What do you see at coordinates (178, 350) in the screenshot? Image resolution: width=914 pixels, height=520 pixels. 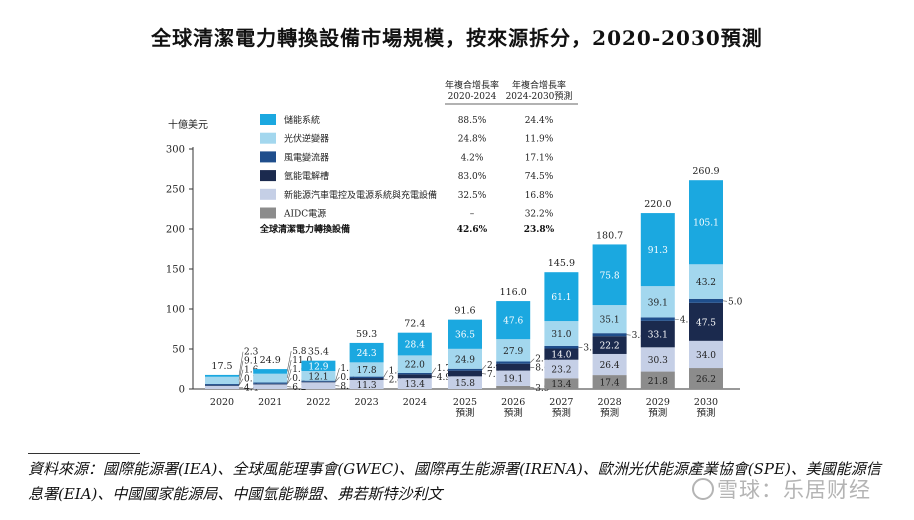 I see `y-tick-label: 50` at bounding box center [178, 350].